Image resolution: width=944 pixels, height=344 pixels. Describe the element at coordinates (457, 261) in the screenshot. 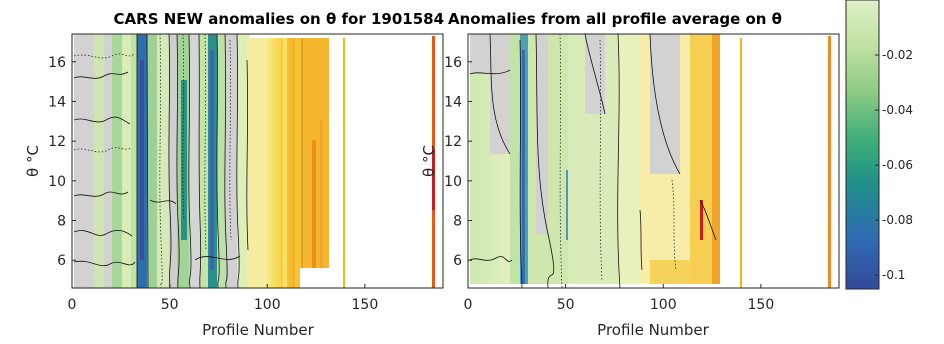

I see `right-ytick-label: 6` at that location.